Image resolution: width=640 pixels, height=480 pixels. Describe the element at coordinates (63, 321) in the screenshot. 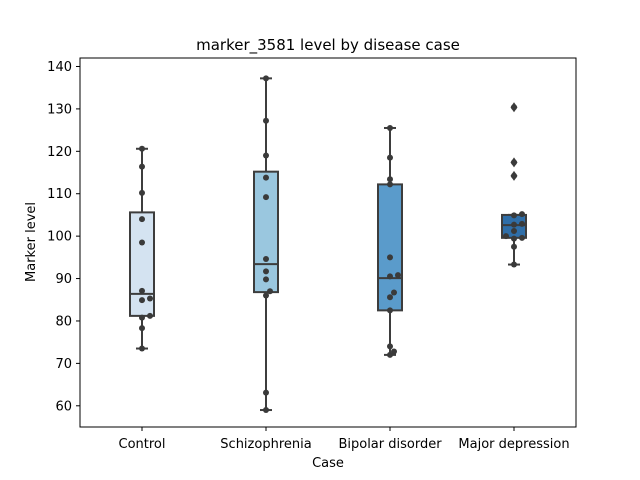

I see `y-tick-label: 80` at that location.